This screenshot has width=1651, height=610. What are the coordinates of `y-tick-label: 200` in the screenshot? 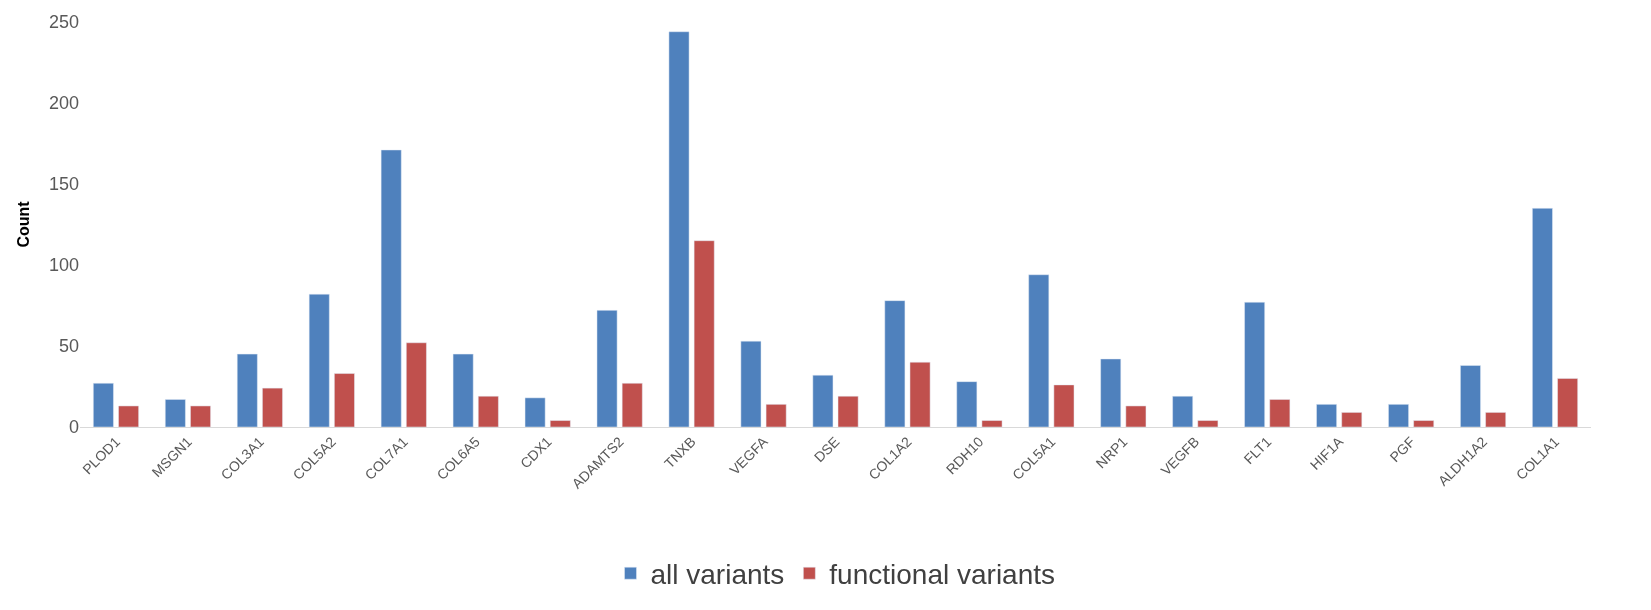 It's located at (63, 103).